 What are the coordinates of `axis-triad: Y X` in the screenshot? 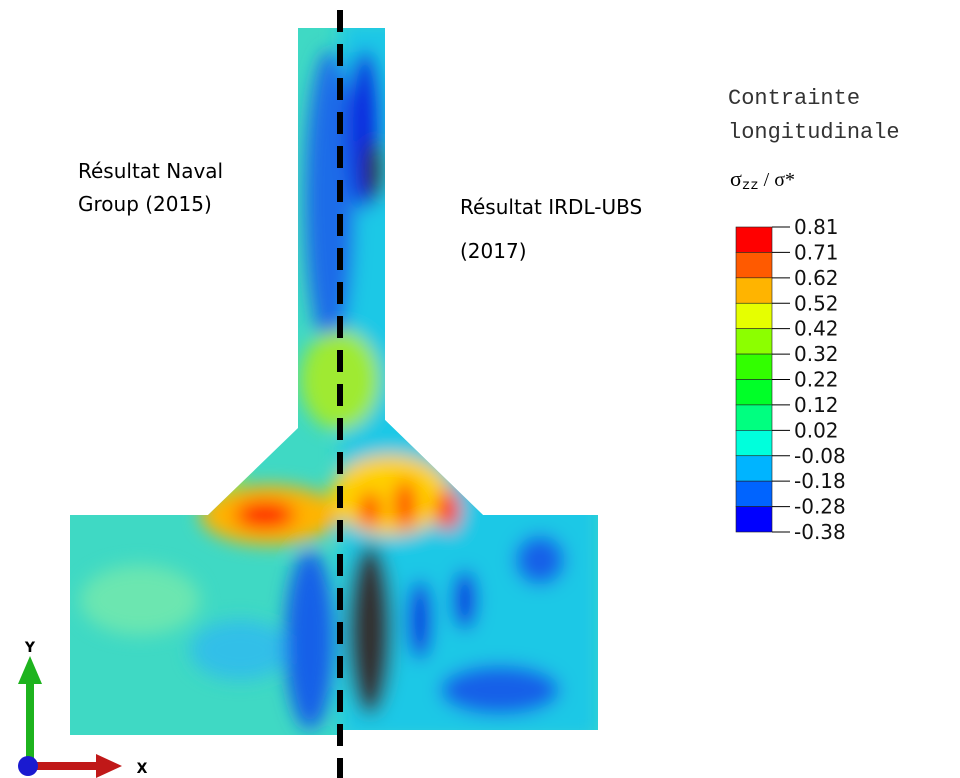 It's located at (83, 709).